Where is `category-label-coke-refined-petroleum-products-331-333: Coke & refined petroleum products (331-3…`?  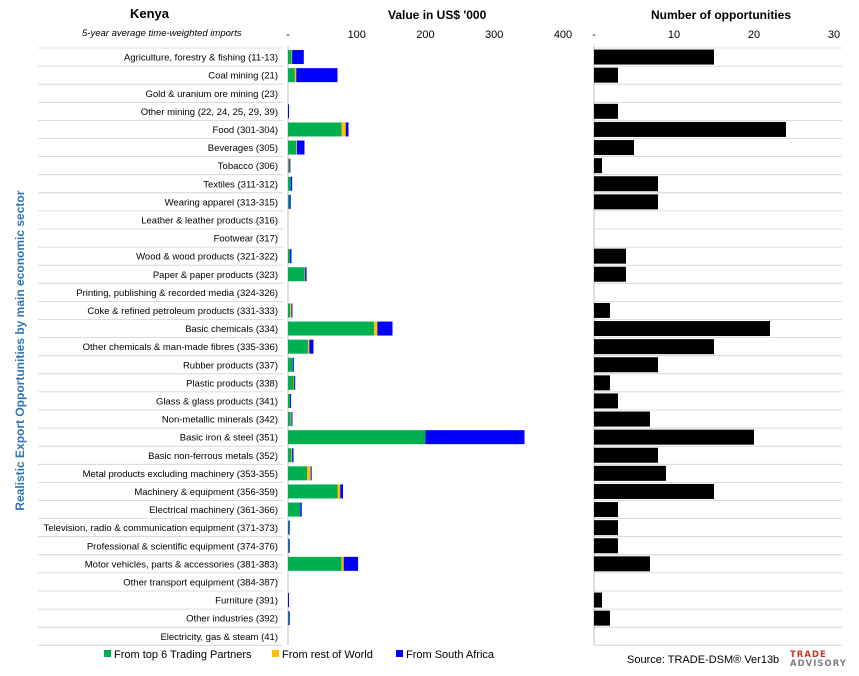 category-label-coke-refined-petroleum-products-331-333: Coke & refined petroleum products (331-3… is located at coordinates (182, 311).